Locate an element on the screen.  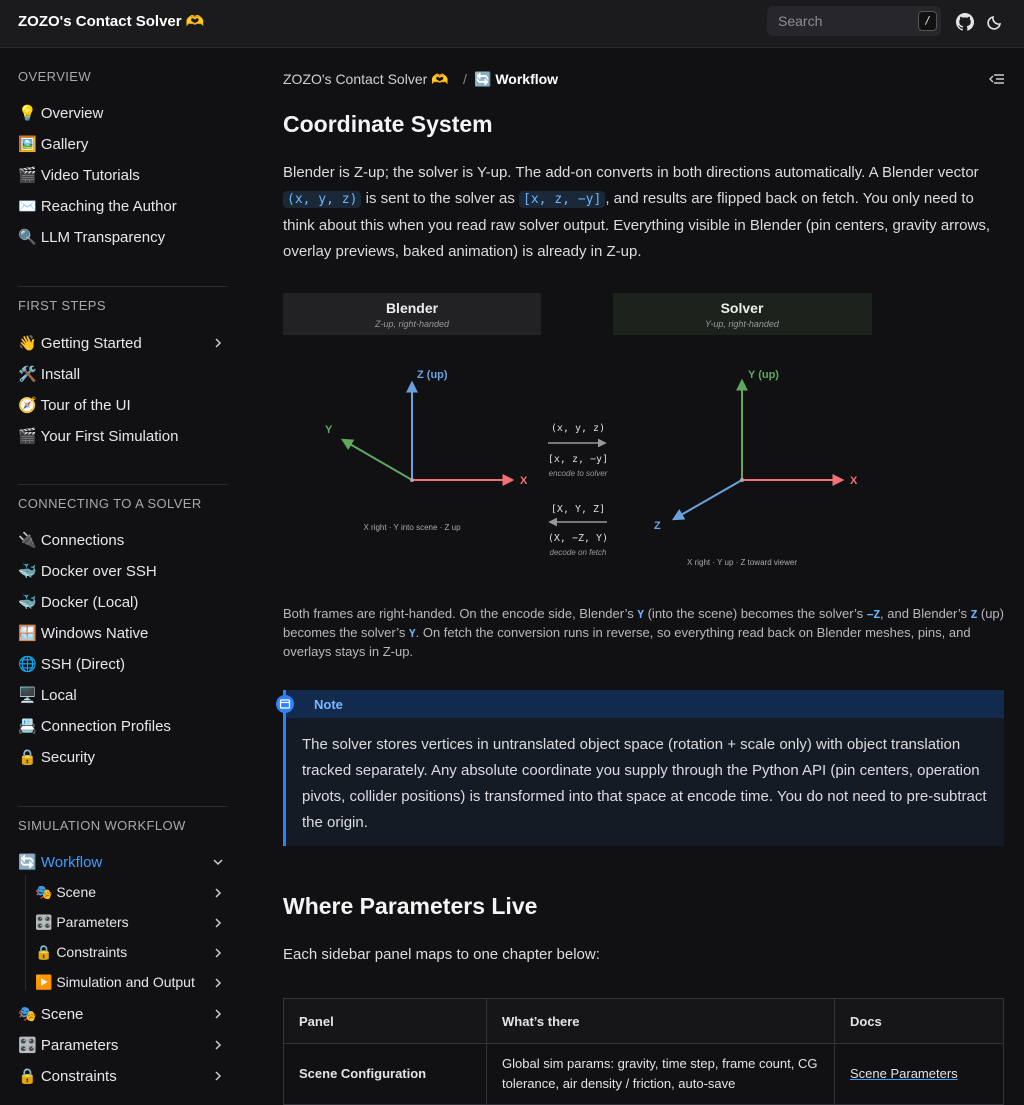
note-title: Note is located at coordinates (328, 704).